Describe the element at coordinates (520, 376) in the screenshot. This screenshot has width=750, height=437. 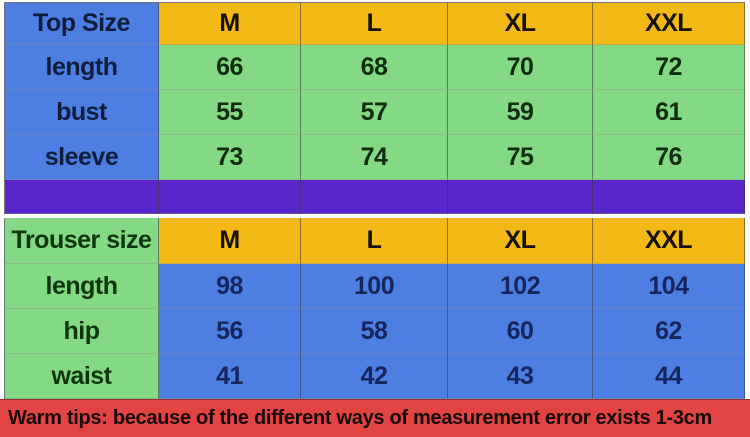
I see `cell-value: 43` at that location.